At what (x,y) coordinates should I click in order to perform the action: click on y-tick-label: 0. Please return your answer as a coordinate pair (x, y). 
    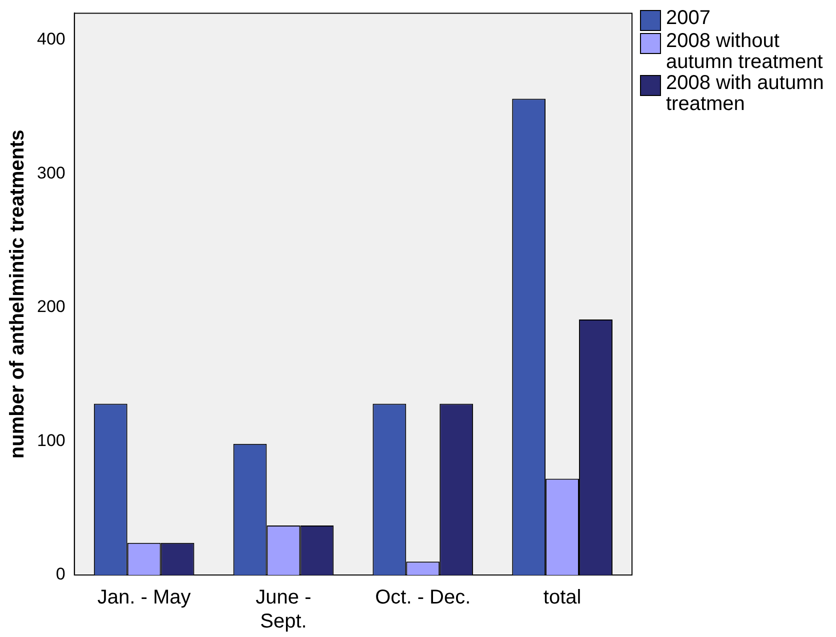
    Looking at the image, I should click on (61, 574).